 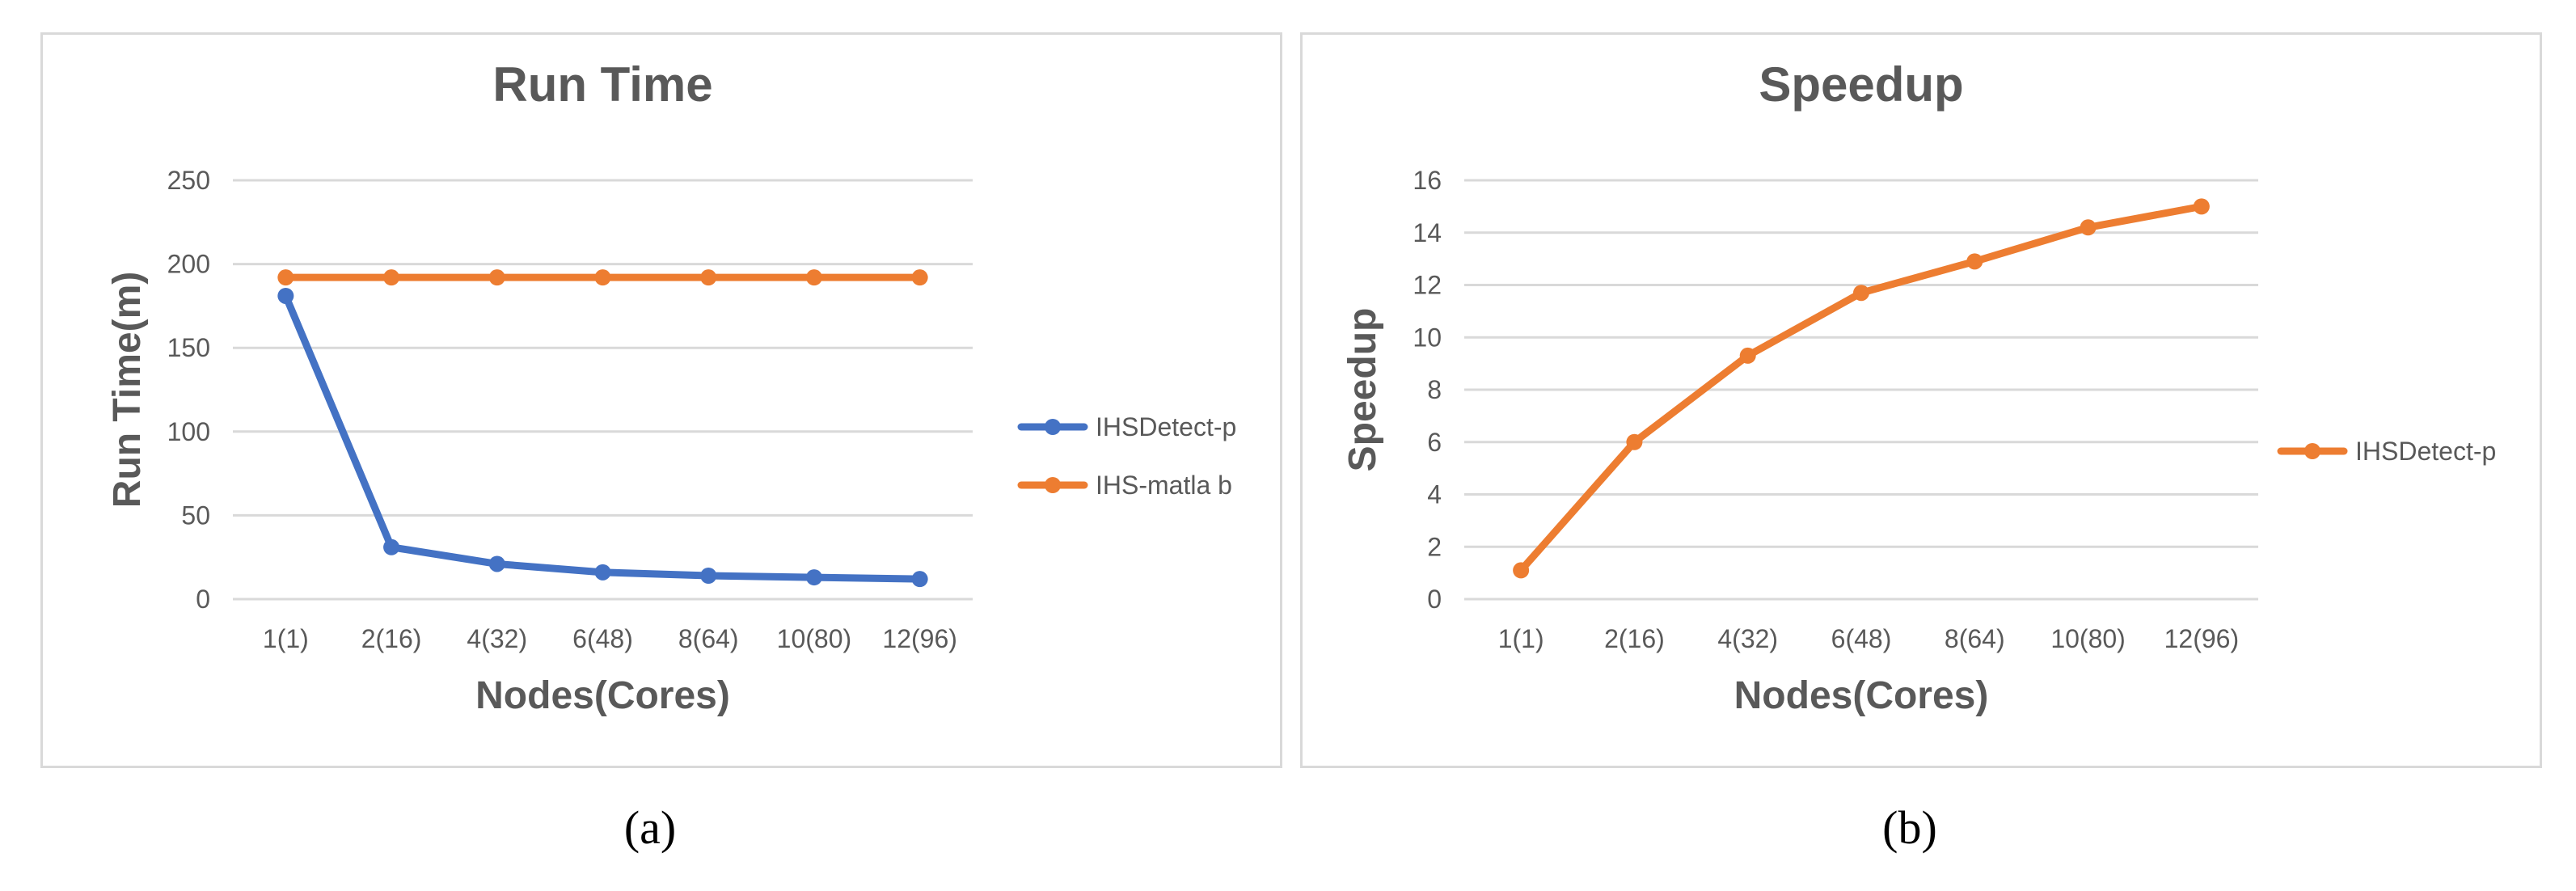 What do you see at coordinates (127, 390) in the screenshot?
I see `runtime-y-axis-title: Run Time(m)` at bounding box center [127, 390].